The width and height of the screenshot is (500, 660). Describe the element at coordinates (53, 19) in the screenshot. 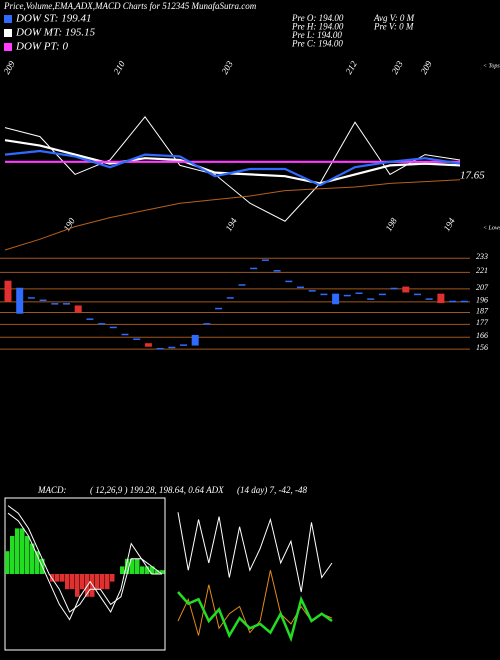

I see `legend-label: DOW ST: 199.41` at that location.